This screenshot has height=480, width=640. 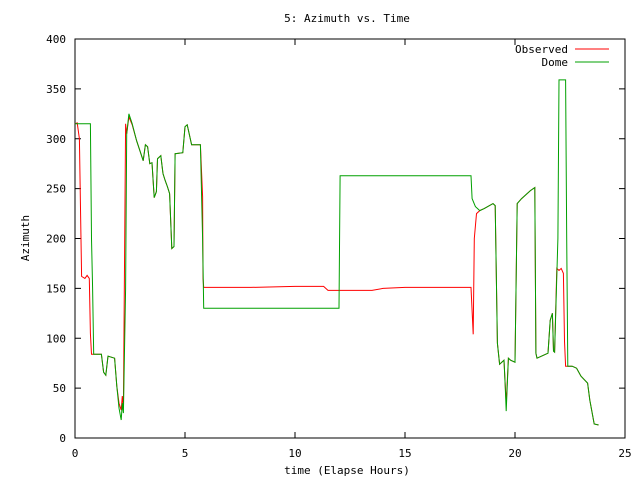 I want to click on y-tick-label: 200, so click(x=56, y=239).